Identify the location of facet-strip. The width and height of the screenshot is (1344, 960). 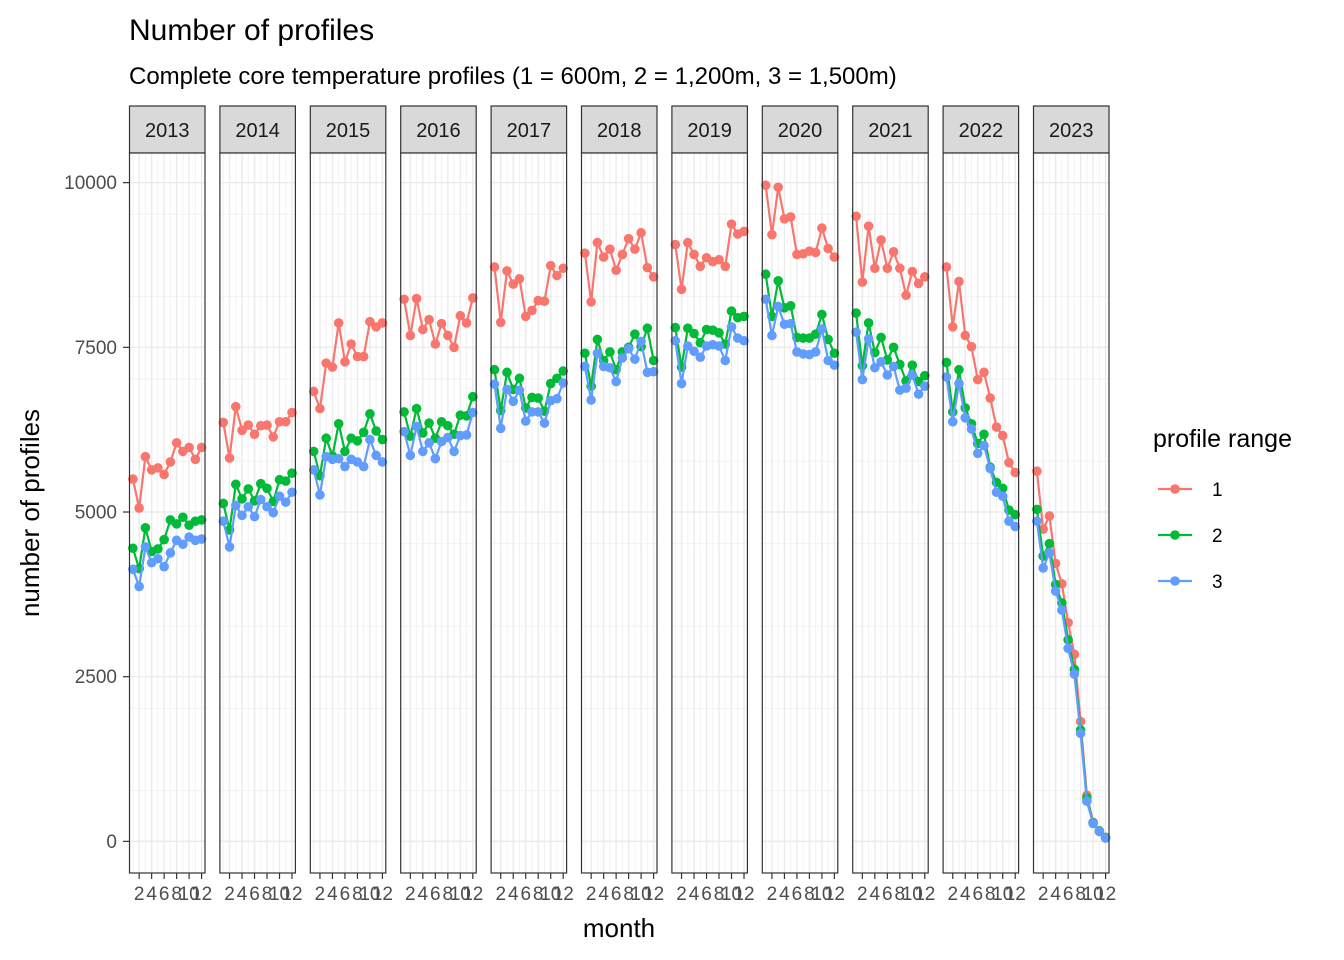
(890, 129).